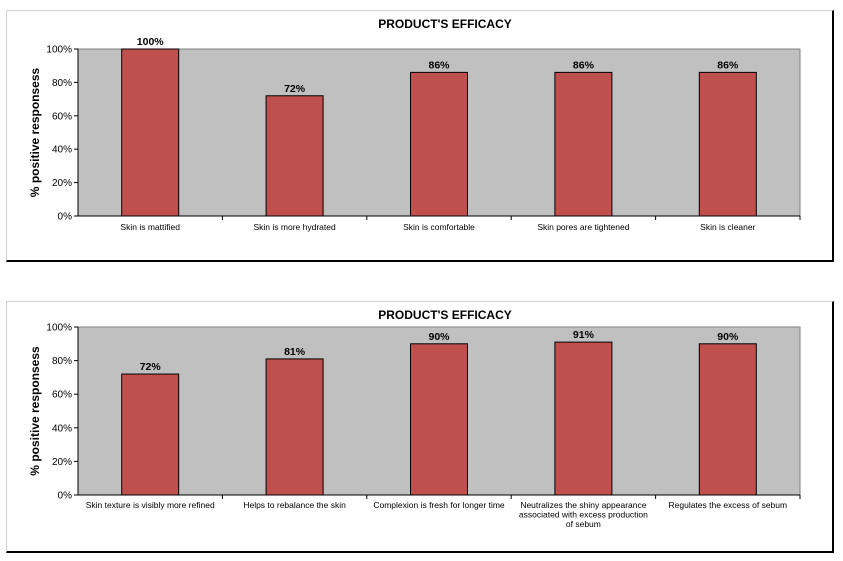 This screenshot has width=843, height=561. I want to click on x-tick-label: associated with excess production, so click(583, 515).